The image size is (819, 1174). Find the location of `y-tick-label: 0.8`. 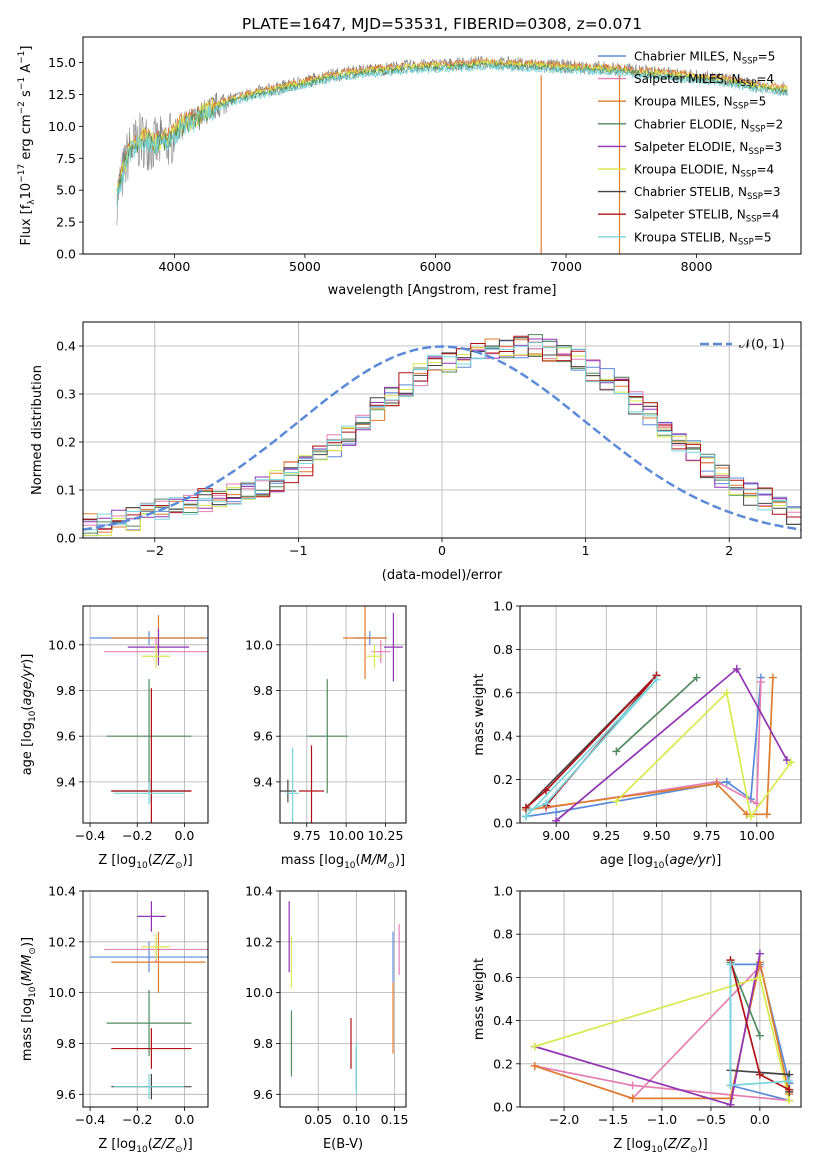

y-tick-label: 0.8 is located at coordinates (503, 649).